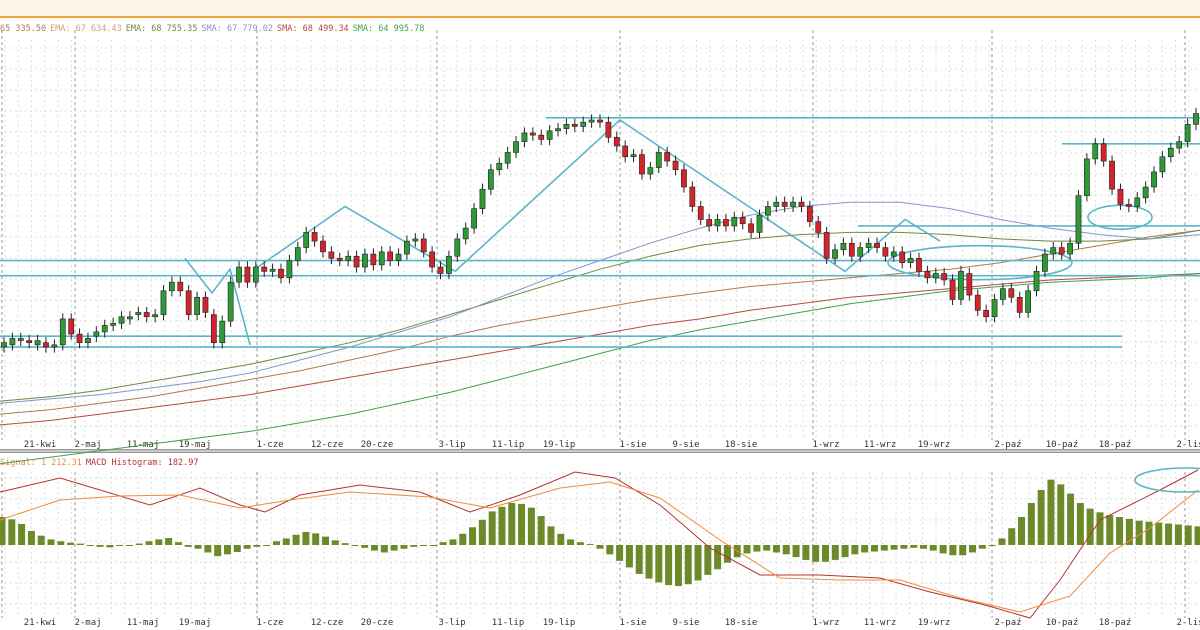  Describe the element at coordinates (195, 623) in the screenshot. I see `macd-x-tick-label: 19-maj` at that location.